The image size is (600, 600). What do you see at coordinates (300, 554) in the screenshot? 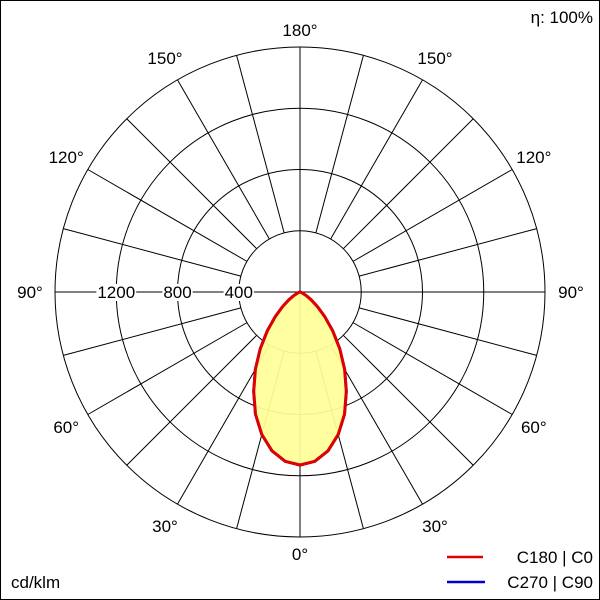
I see `angle-label: 0°` at bounding box center [300, 554].